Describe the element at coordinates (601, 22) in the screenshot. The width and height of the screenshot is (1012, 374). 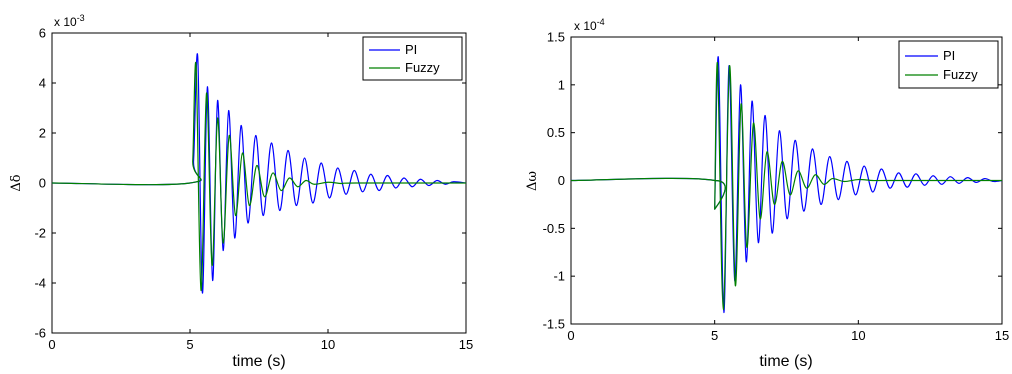
I see `exponent-power-right: -4` at that location.